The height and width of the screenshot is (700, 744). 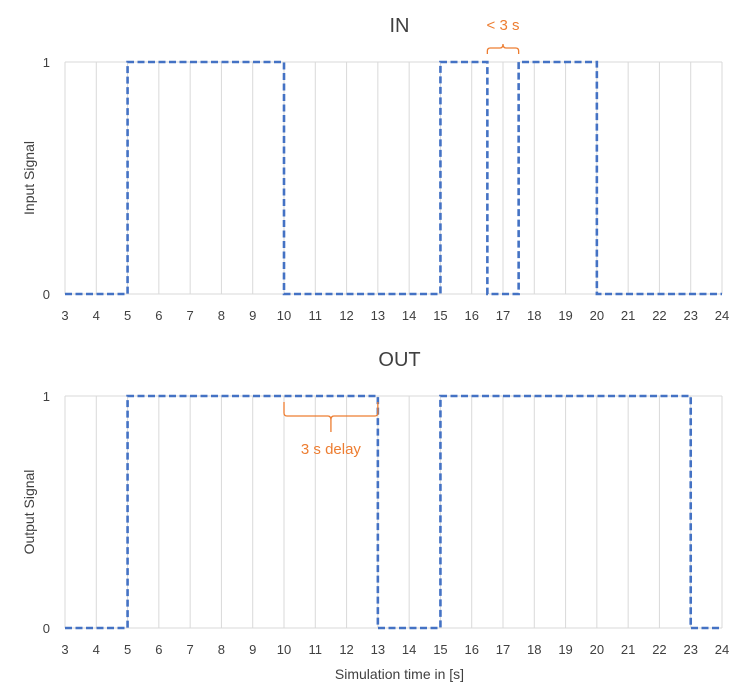 What do you see at coordinates (331, 449) in the screenshot?
I see `annotation-label: 3 s delay` at bounding box center [331, 449].